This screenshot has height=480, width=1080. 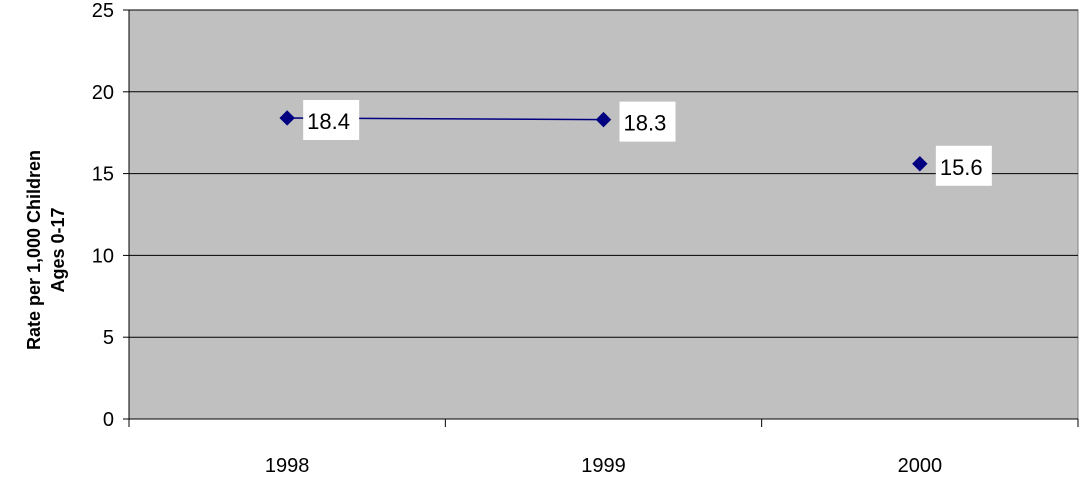 What do you see at coordinates (103, 93) in the screenshot?
I see `y-tick-label-20: 20` at bounding box center [103, 93].